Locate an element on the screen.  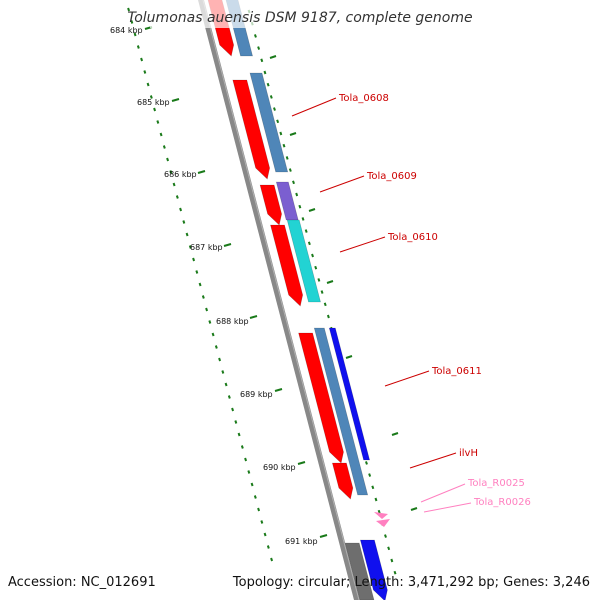
gene-block-steel is located at coordinates (269, 122).